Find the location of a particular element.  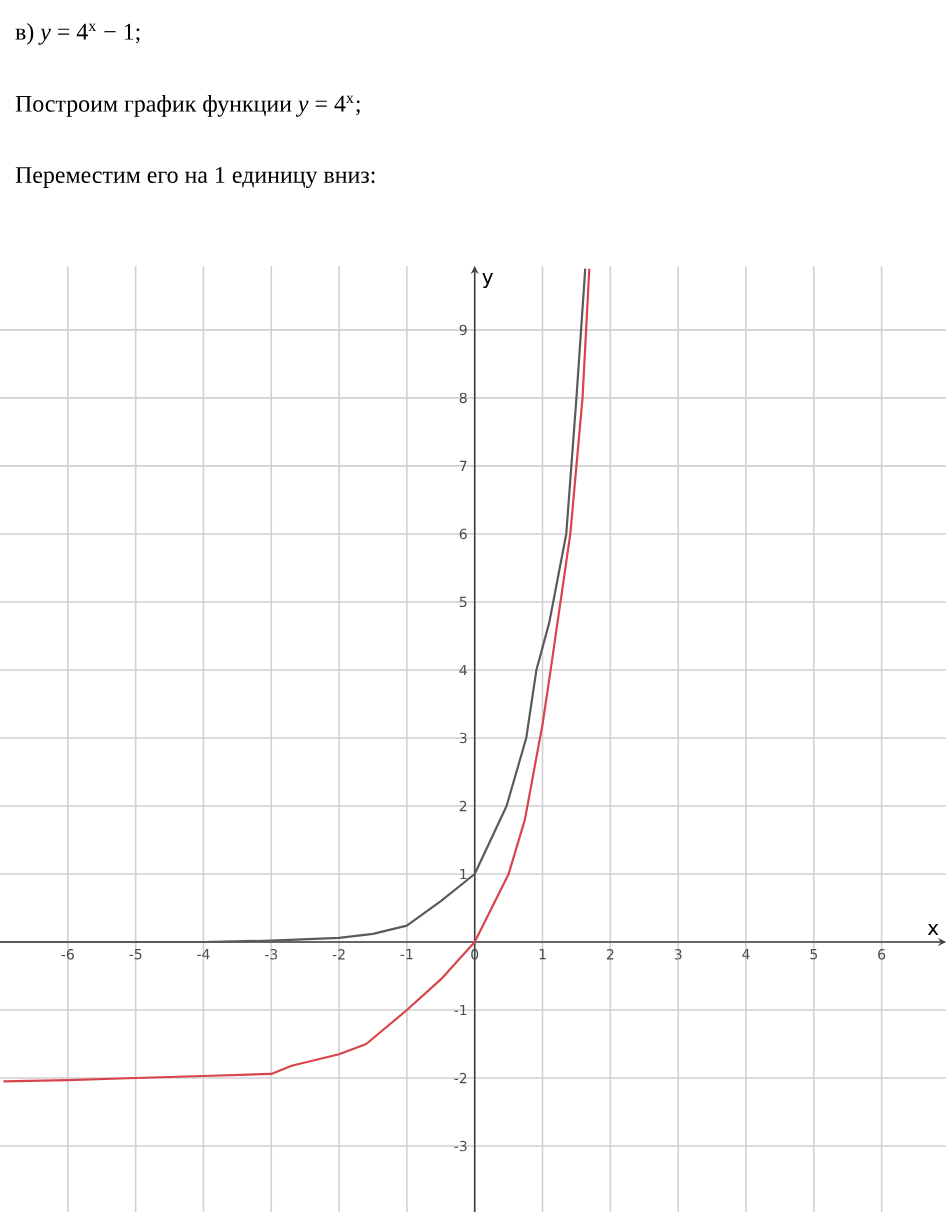

chart-subtitle: Построим график функции y = 4$^{x}$; is located at coordinates (187, 106).